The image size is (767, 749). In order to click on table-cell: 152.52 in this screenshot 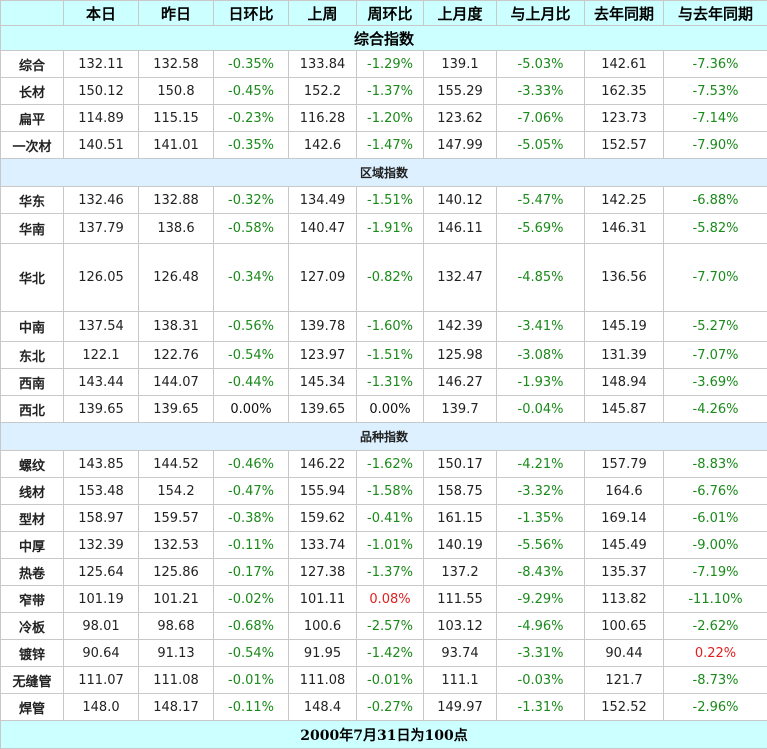, I will do `click(624, 707)`.